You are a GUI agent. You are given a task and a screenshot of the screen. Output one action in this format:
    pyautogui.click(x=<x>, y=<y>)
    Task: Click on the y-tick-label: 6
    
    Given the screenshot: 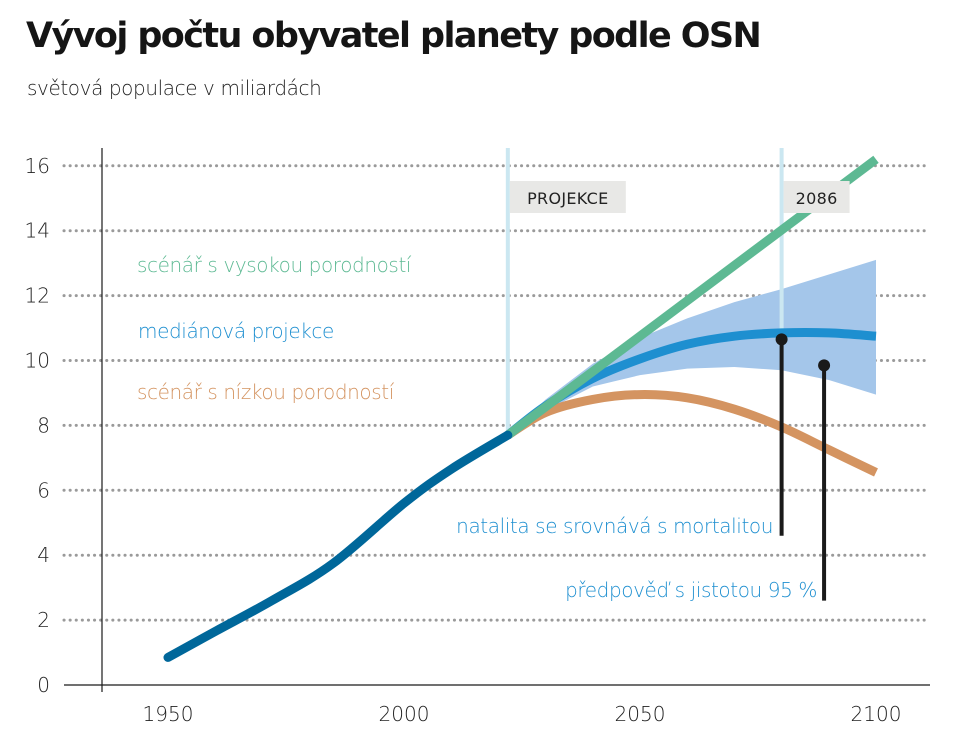 What is the action you would take?
    pyautogui.click(x=43, y=490)
    